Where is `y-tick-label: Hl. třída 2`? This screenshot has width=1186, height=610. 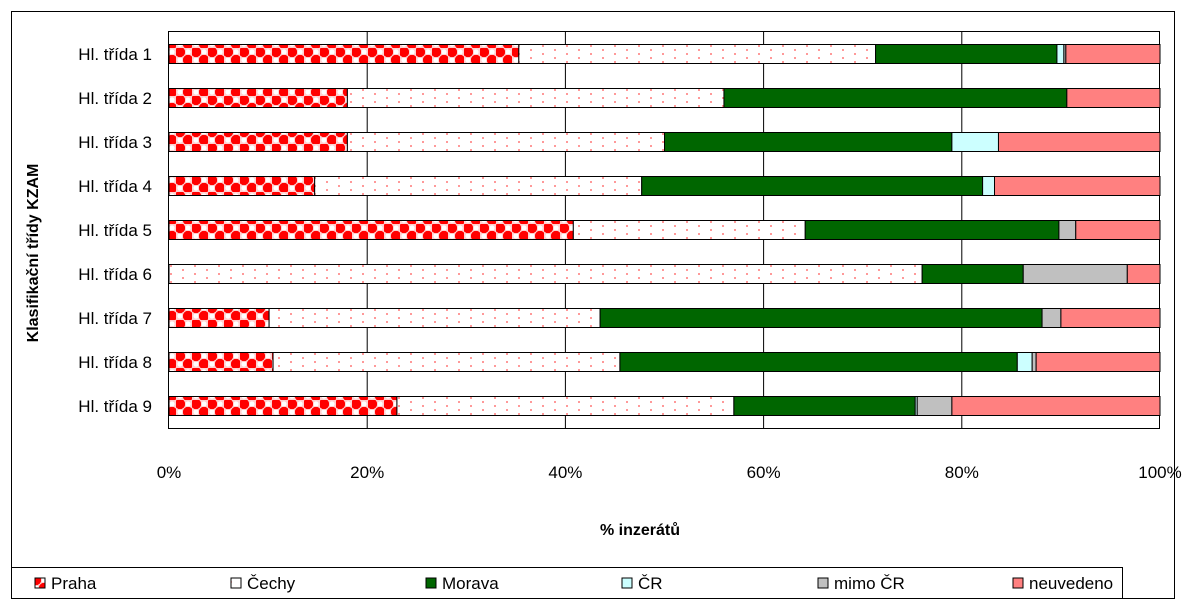 y-tick-label: Hl. třída 2 is located at coordinates (115, 98).